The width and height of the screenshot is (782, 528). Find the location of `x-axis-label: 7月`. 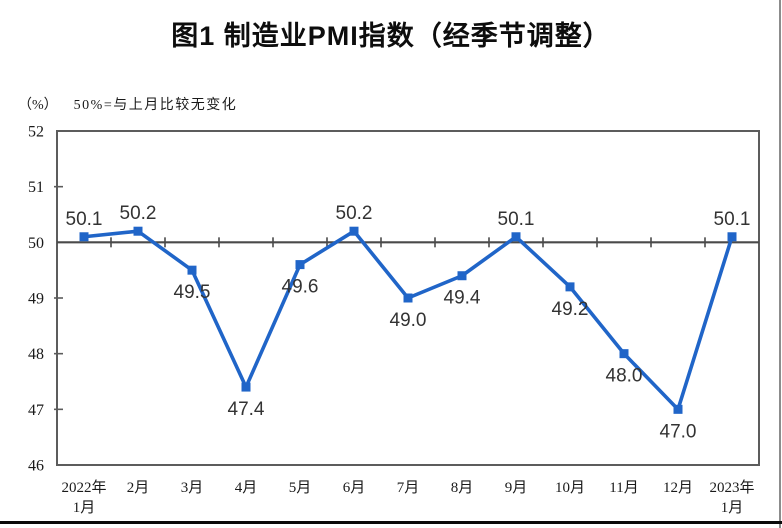

x-axis-label: 7月 is located at coordinates (408, 488).